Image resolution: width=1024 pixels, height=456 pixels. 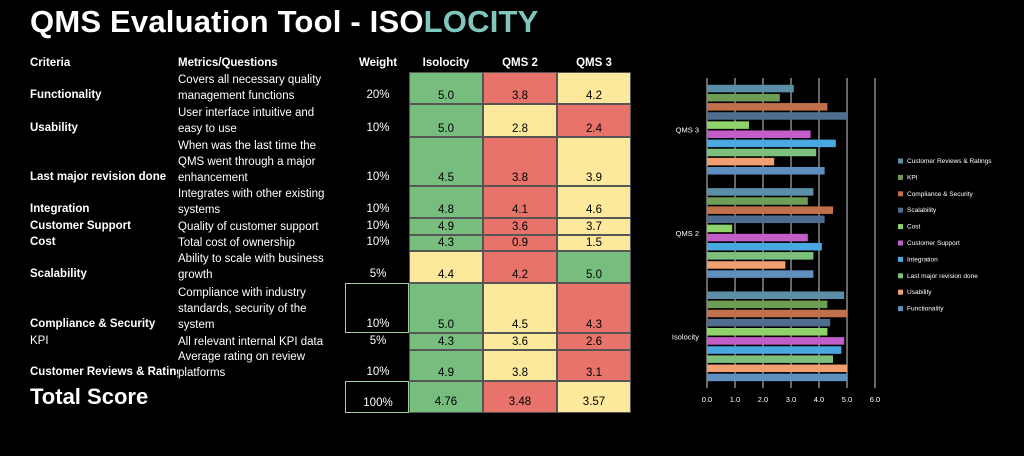 What do you see at coordinates (93, 324) in the screenshot?
I see `criteria-label: Compliance & Security` at bounding box center [93, 324].